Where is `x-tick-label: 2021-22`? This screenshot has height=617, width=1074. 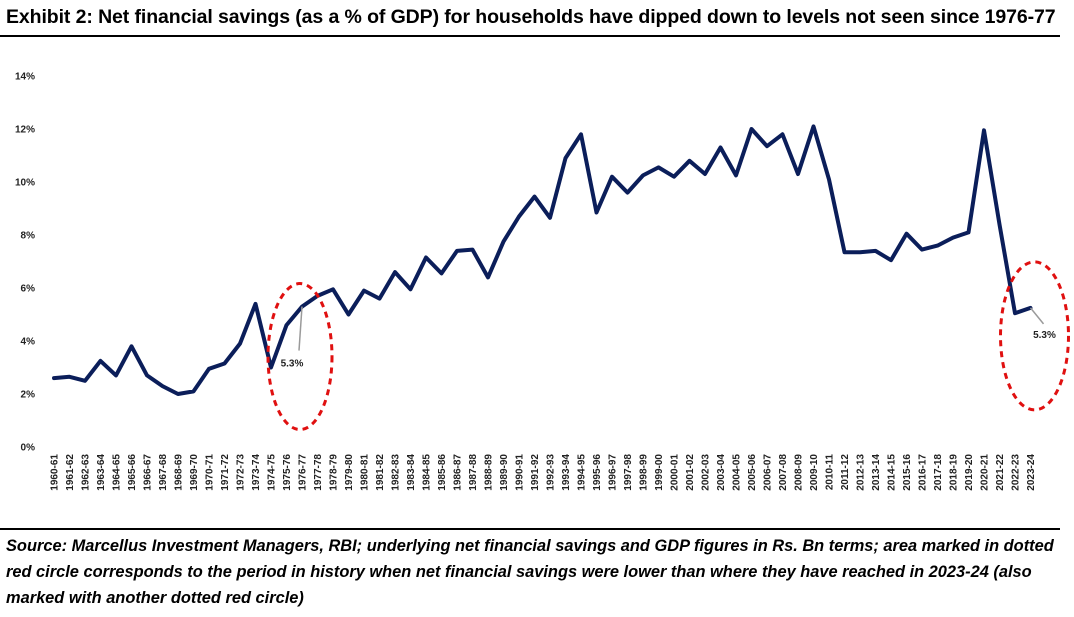
x-tick-label: 2021-22 is located at coordinates (1000, 472).